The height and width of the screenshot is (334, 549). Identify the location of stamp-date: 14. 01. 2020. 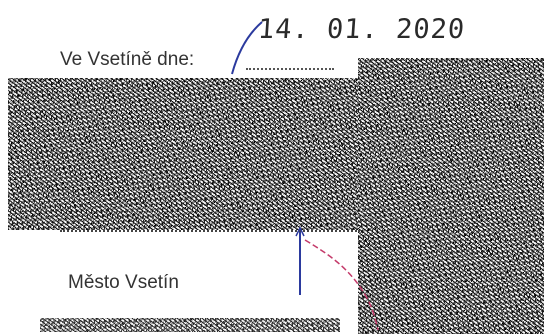
(361, 29).